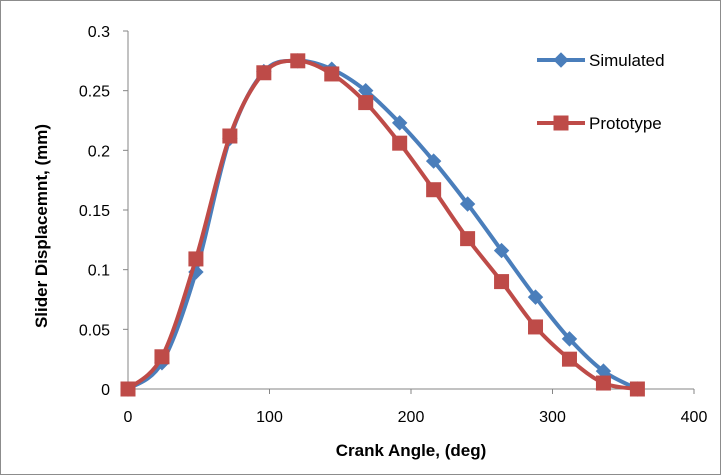 Image resolution: width=721 pixels, height=476 pixels. Describe the element at coordinates (627, 60) in the screenshot. I see `legend-label: Simulated` at that location.